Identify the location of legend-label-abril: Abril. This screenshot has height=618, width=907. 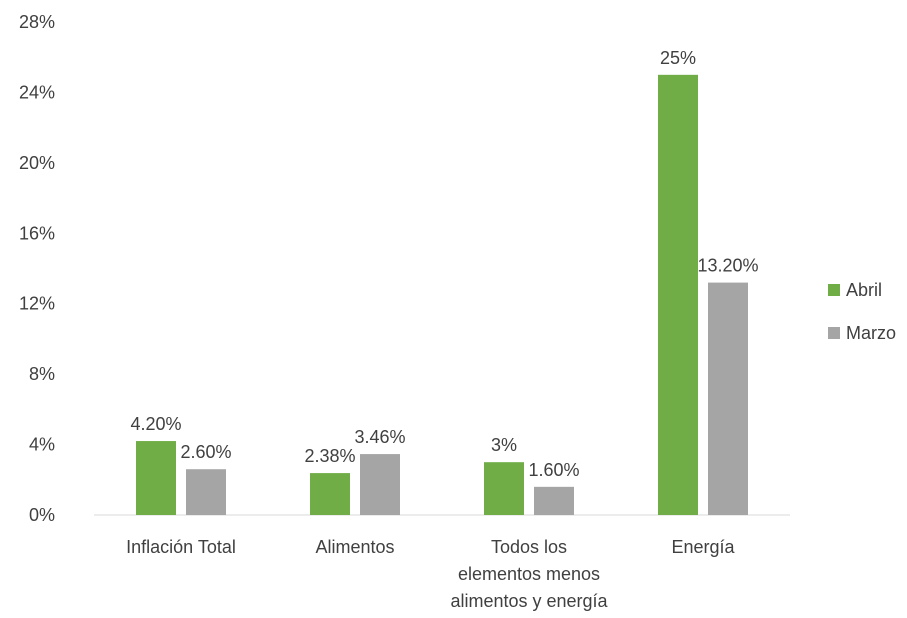
(864, 289).